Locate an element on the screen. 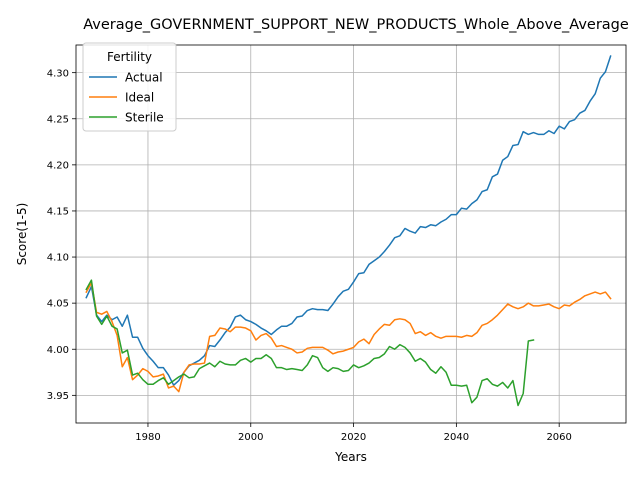  y-tick-label: 3.95 is located at coordinates (58, 396).